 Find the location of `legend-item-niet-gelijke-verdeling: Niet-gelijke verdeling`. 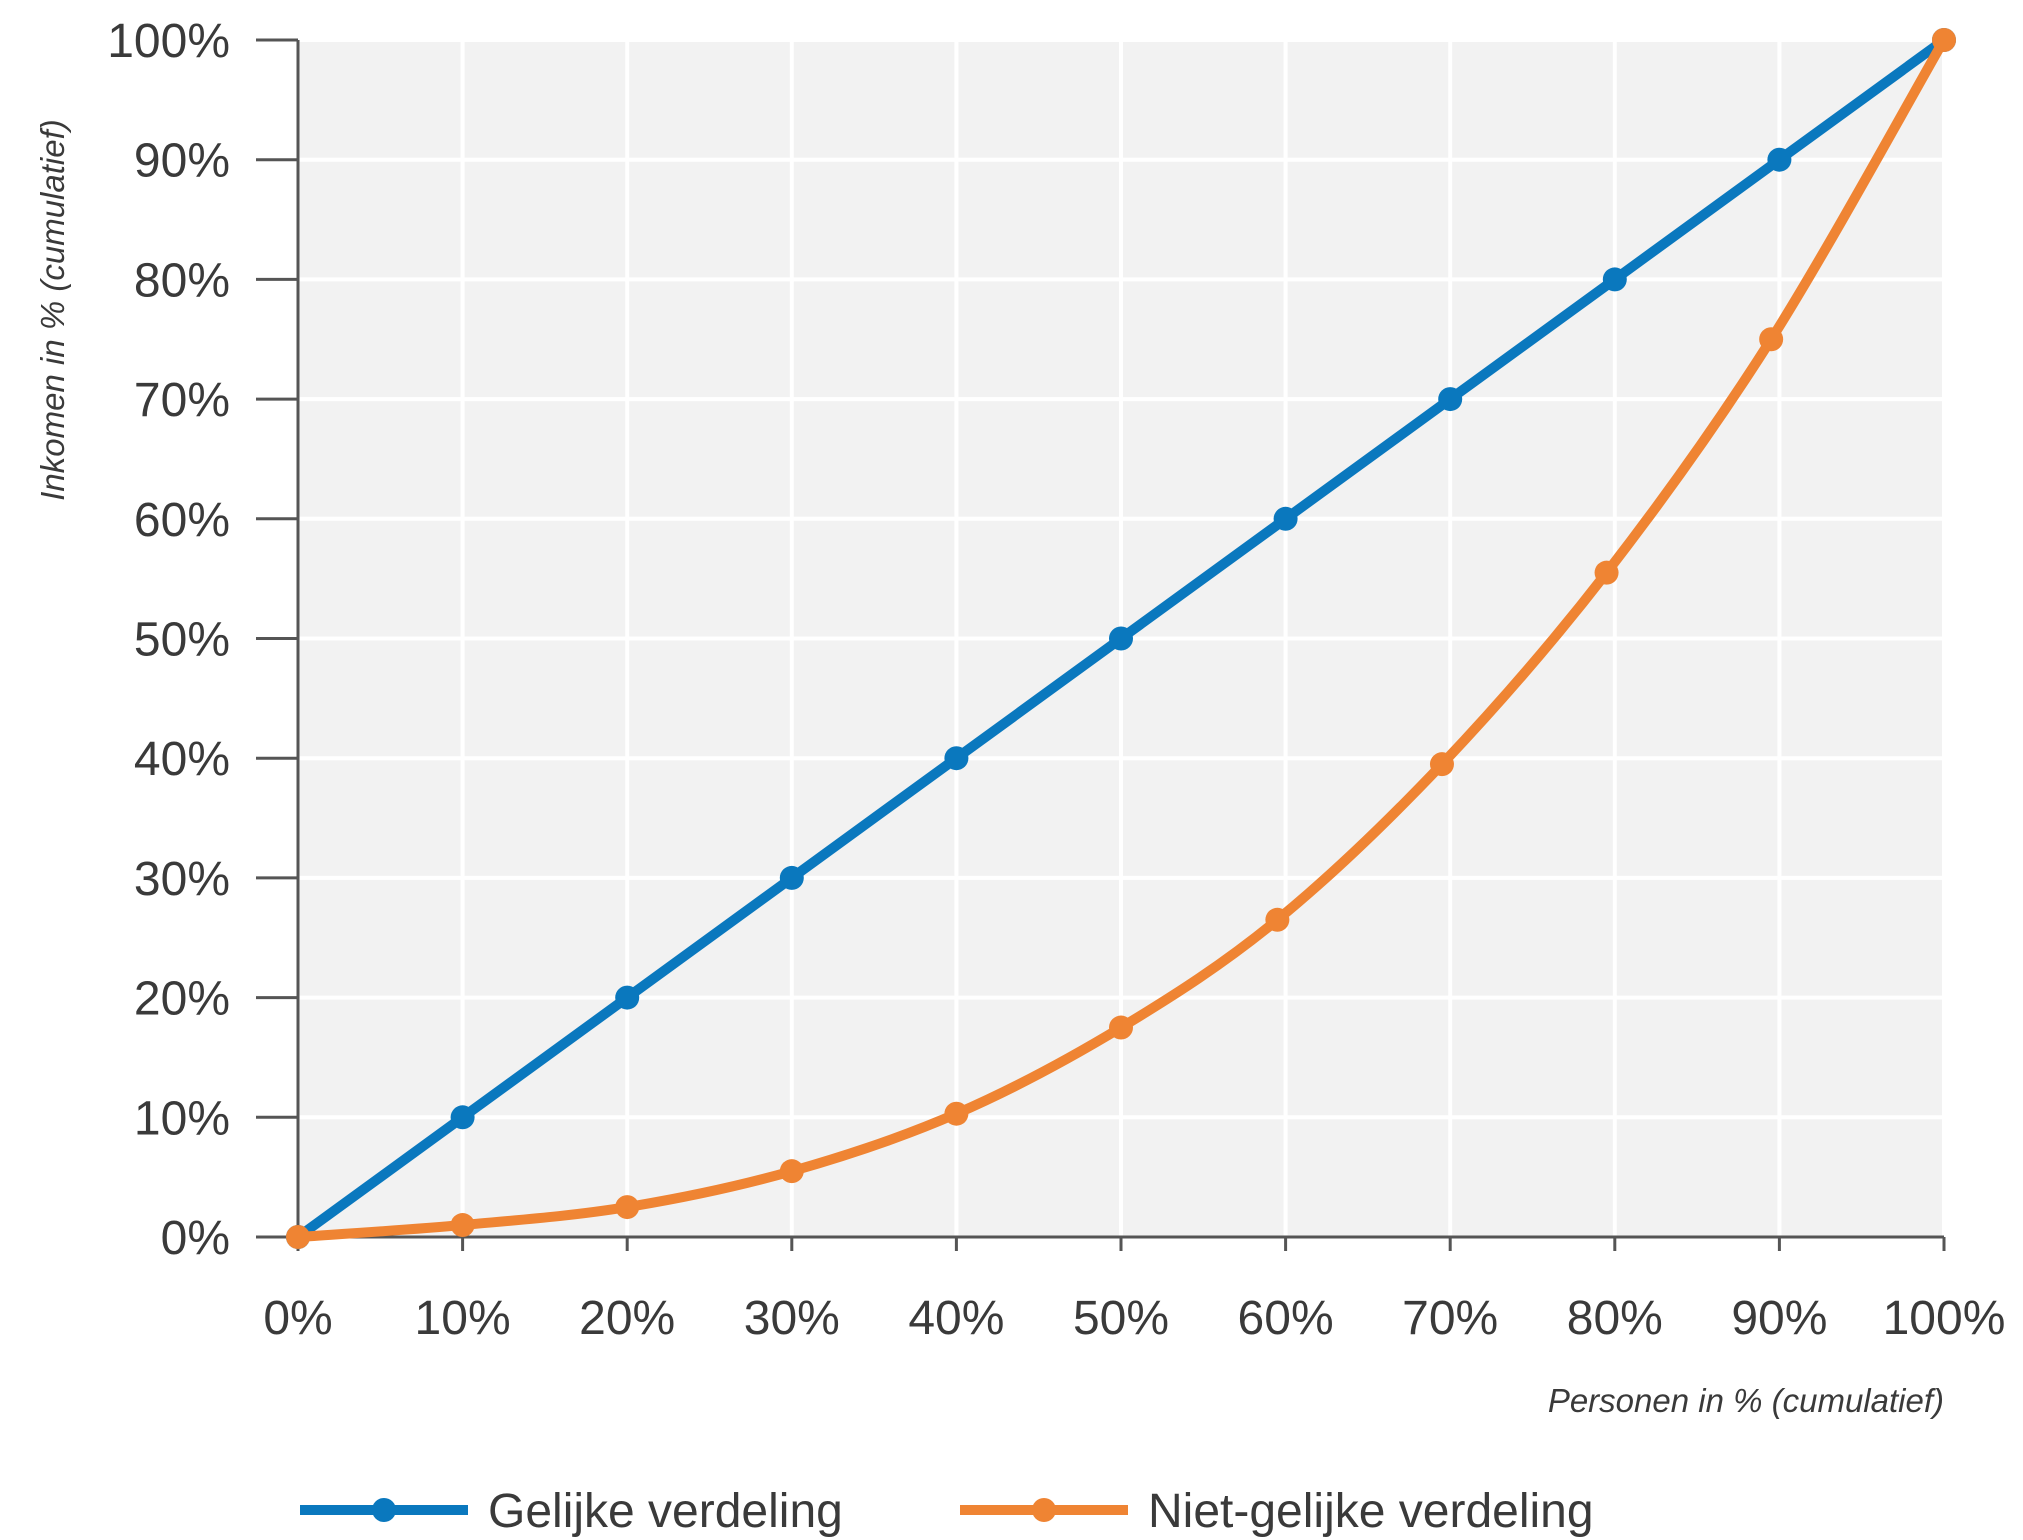

legend-item-niet-gelijke-verdeling: Niet-gelijke verdeling is located at coordinates (1277, 1511).